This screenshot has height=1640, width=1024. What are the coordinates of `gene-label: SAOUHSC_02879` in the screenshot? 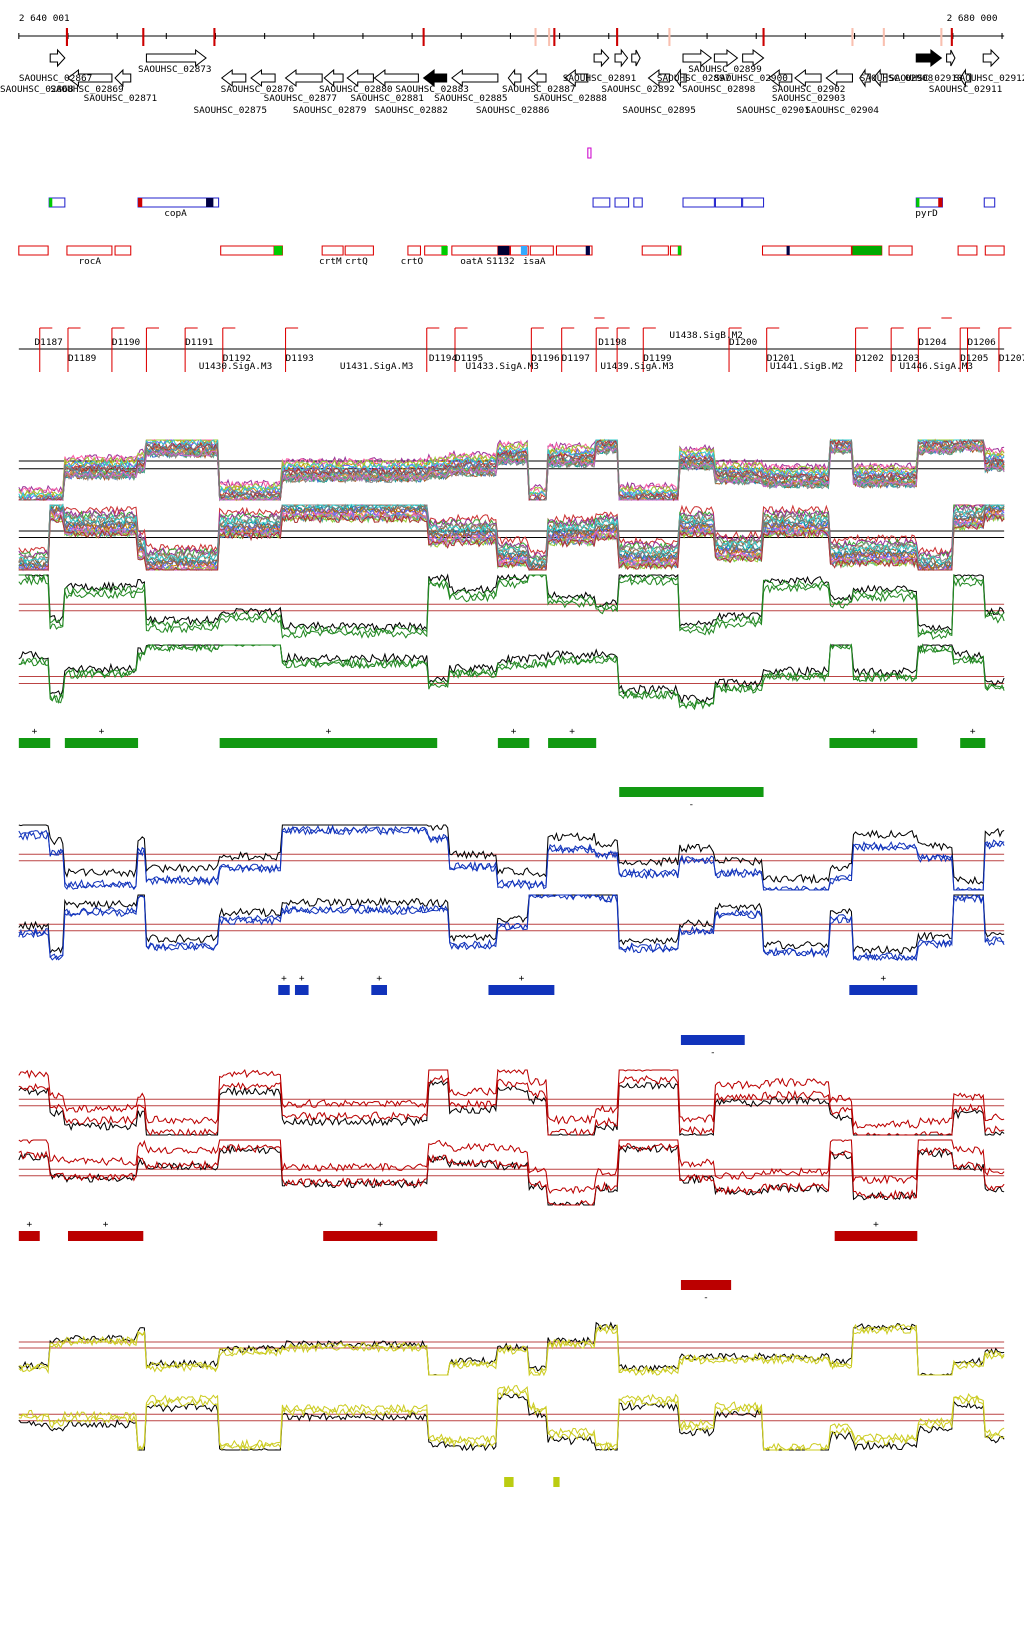 It's located at (330, 110).